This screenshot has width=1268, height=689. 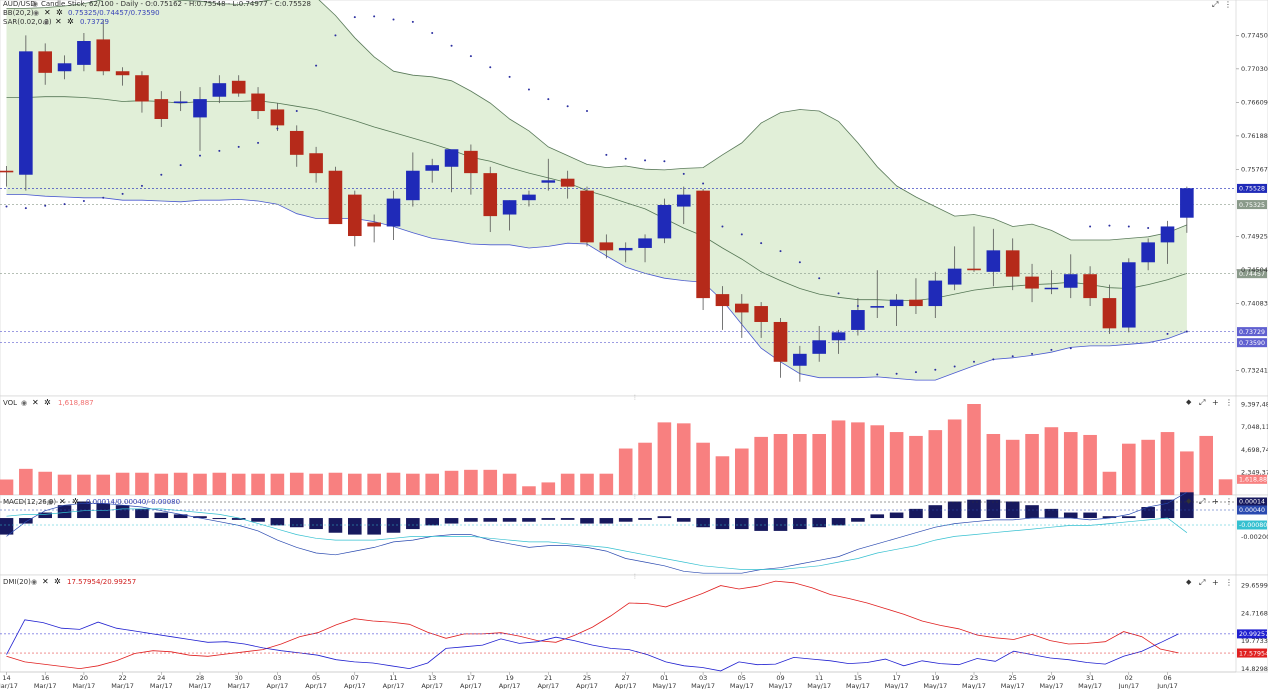 What do you see at coordinates (1090, 678) in the screenshot?
I see `x-tick-day: 31` at bounding box center [1090, 678].